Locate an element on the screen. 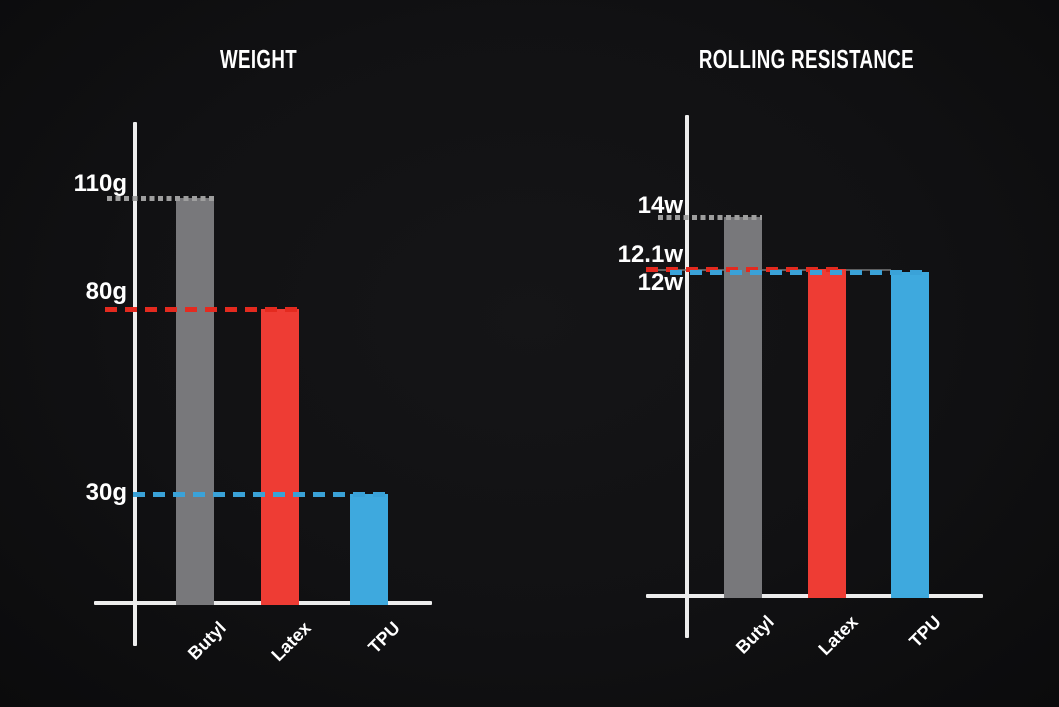 Image resolution: width=1059 pixels, height=707 pixels. chart-title-weight-text: WEIGHT is located at coordinates (258, 59).